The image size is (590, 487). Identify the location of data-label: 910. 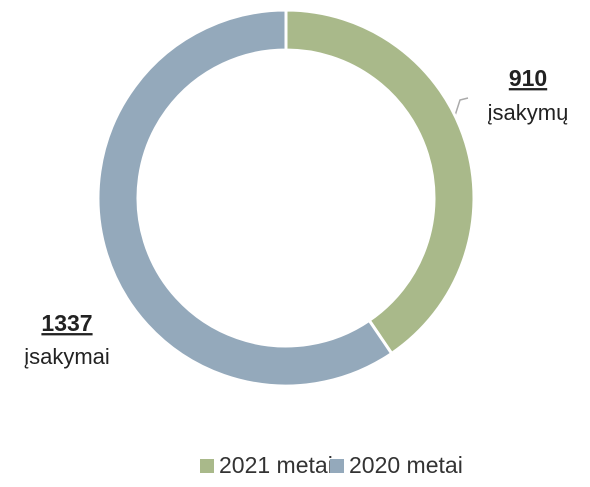
(528, 78).